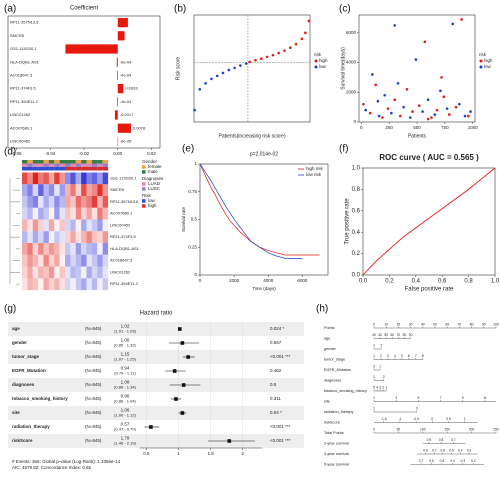 The height and width of the screenshot is (479, 500). I want to click on x-tick-label: 0.4, so click(416, 282).